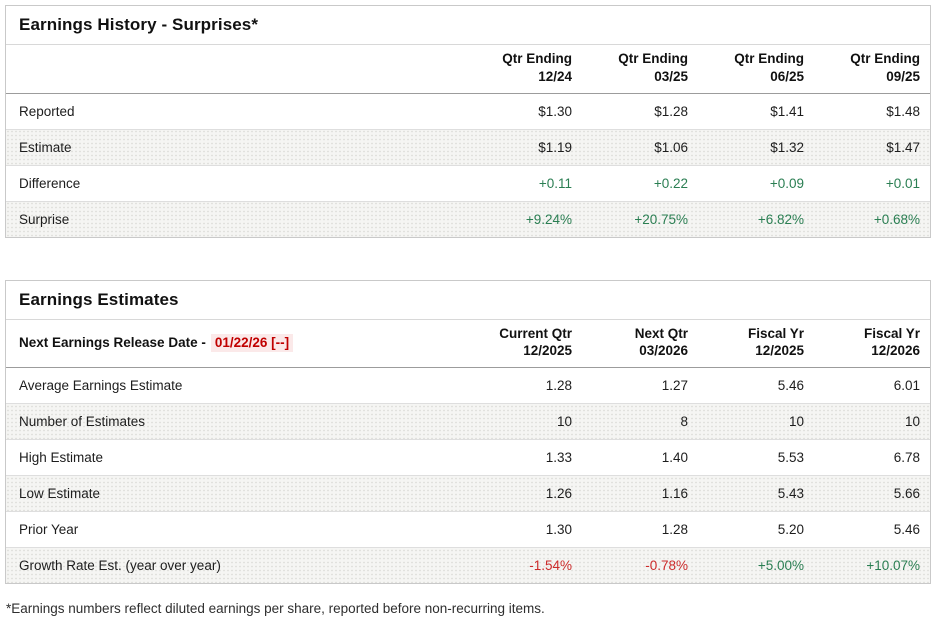  I want to click on row-label: Difference, so click(236, 183).